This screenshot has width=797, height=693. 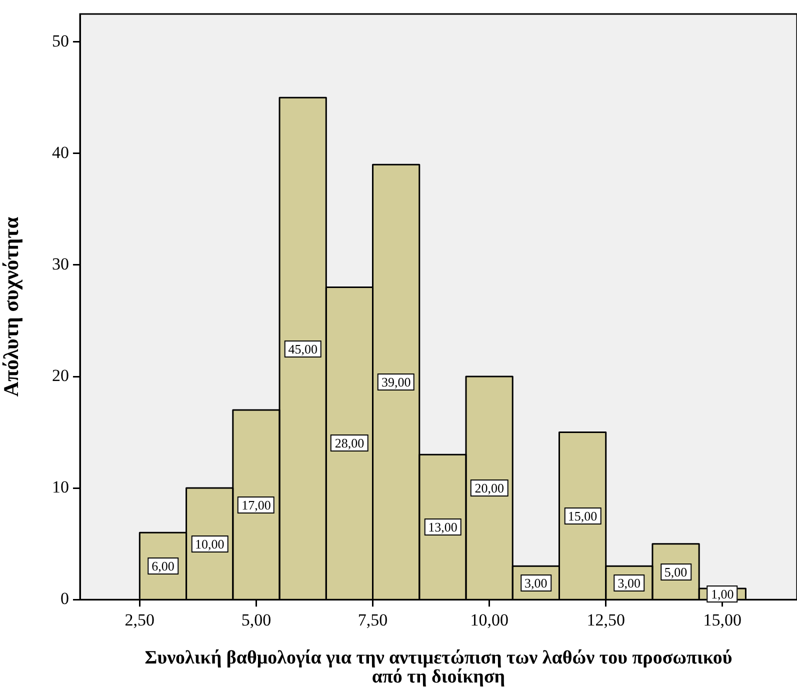 I want to click on data-label: 17,00, so click(x=256, y=505).